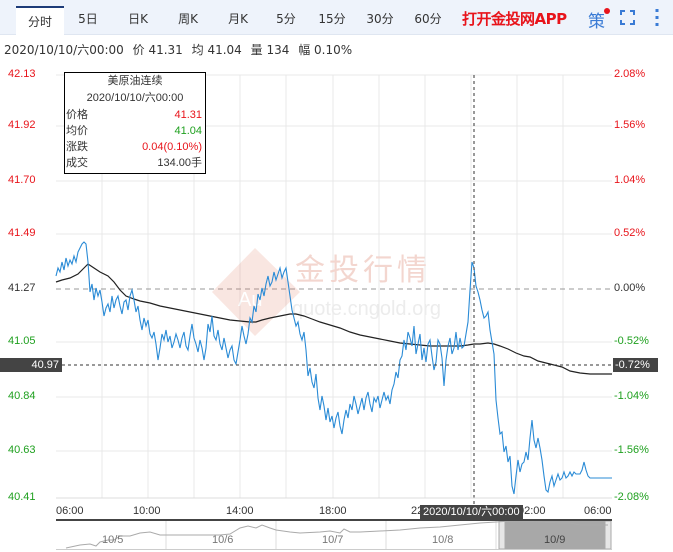 The width and height of the screenshot is (673, 552). Describe the element at coordinates (135, 147) in the screenshot. I see `tooltip-row-change: 涨跌 0.04(0.10%)` at that location.